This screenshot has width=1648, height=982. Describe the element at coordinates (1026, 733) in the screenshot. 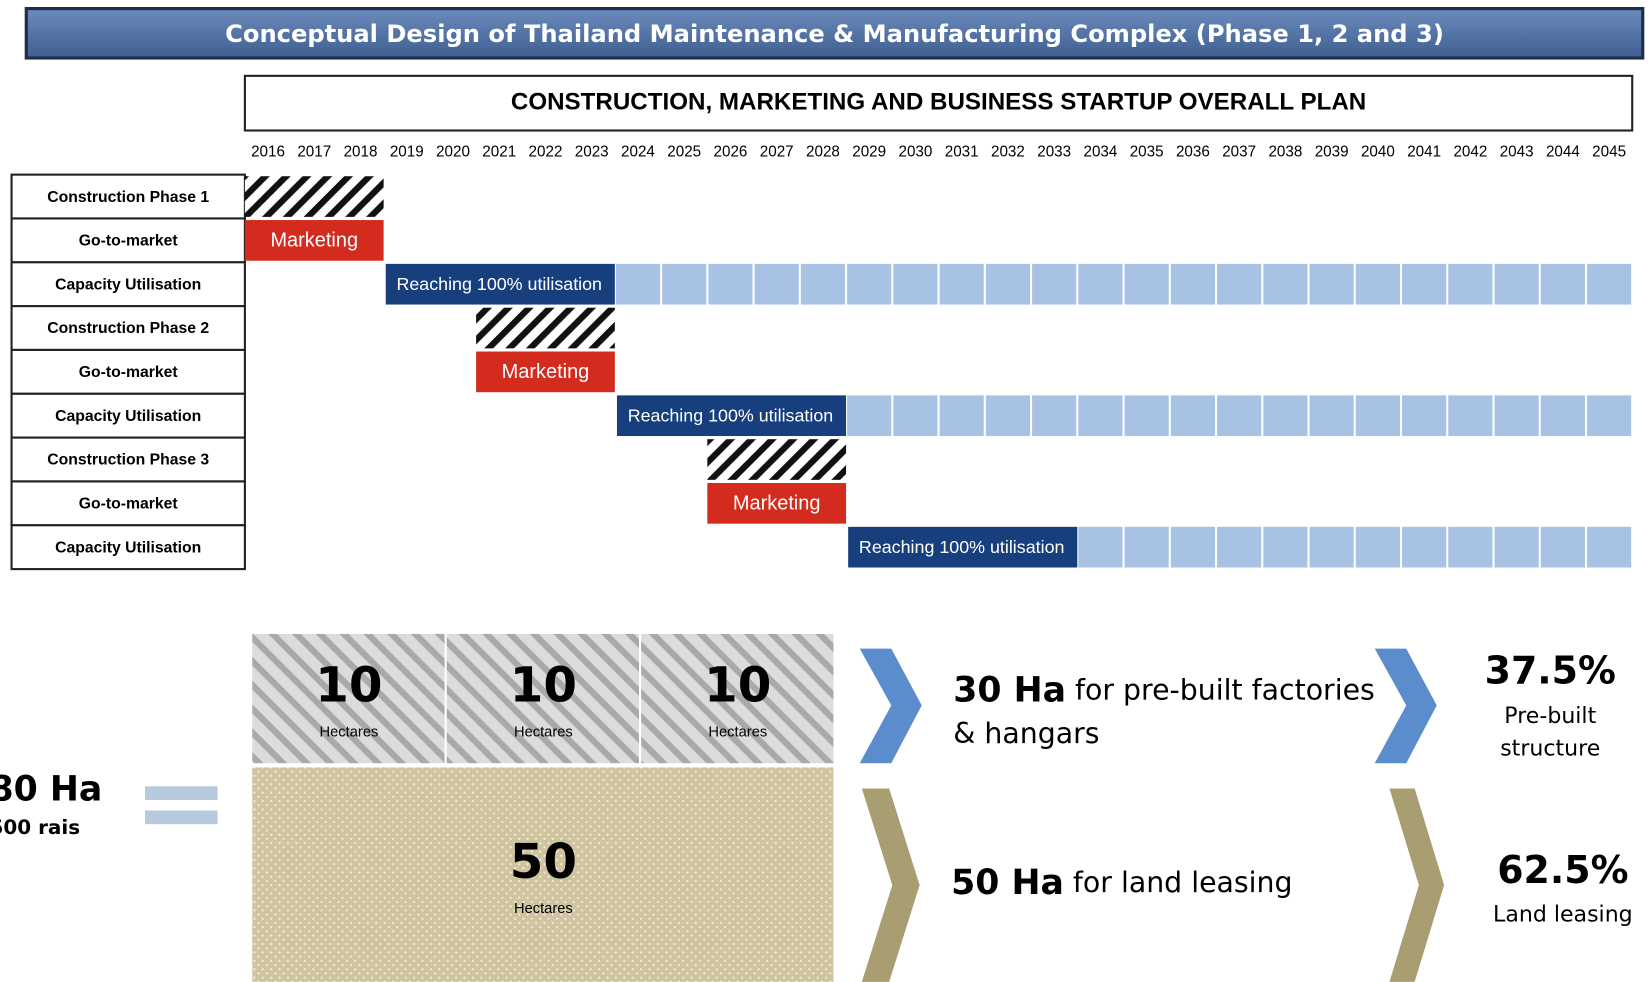

I see `pre-built-line2: & hangars` at that location.